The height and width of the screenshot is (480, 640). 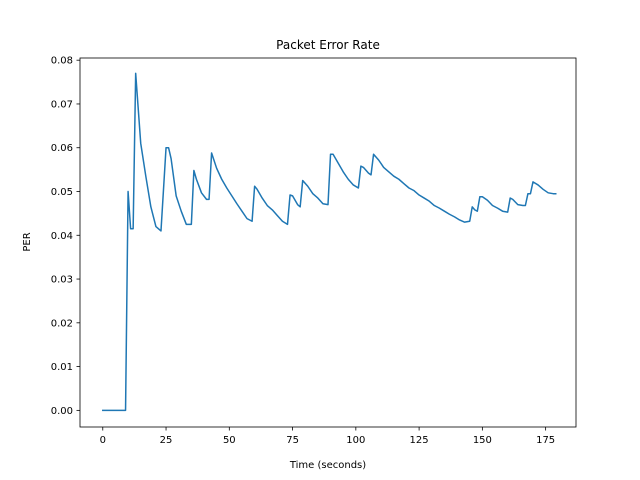 What do you see at coordinates (229, 440) in the screenshot?
I see `x-tick-label: 50` at bounding box center [229, 440].